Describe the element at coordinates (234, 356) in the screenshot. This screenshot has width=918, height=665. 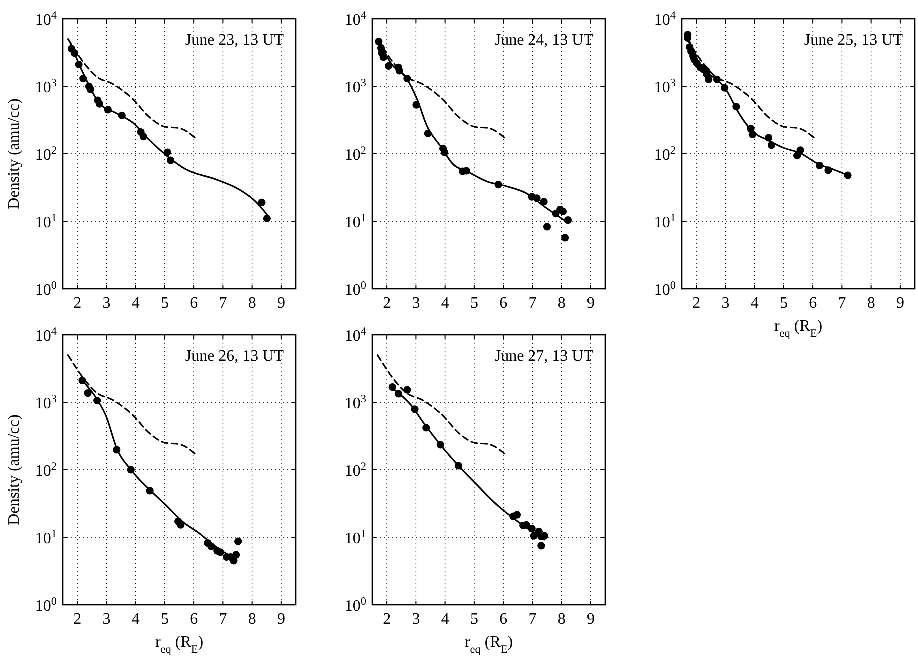
I see `annotation: June 26, 13 UT` at that location.